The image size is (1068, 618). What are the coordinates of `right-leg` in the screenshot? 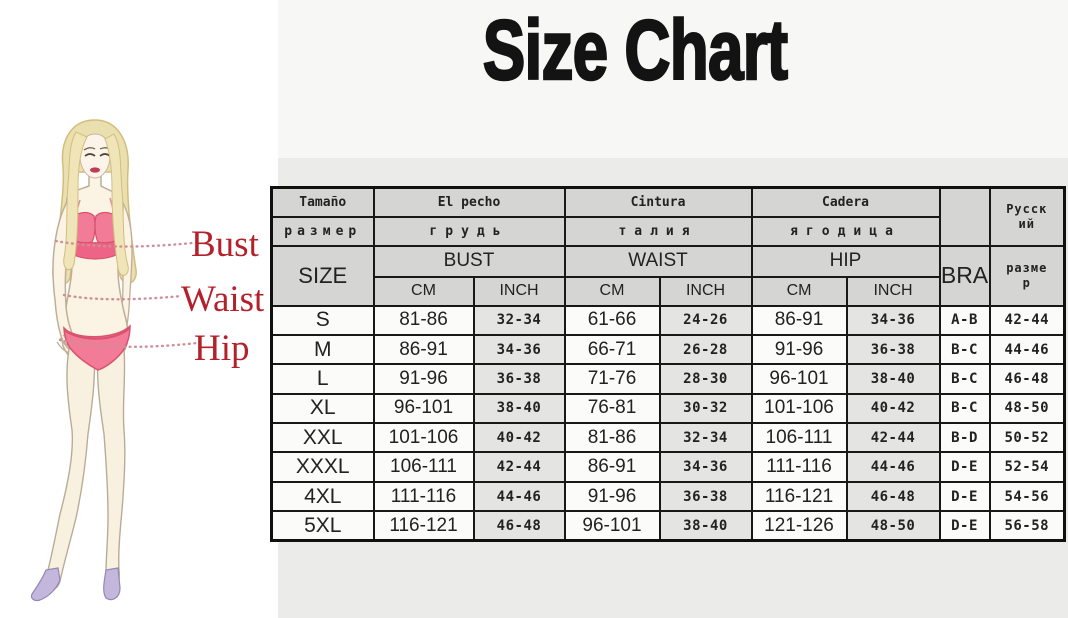 It's located at (111, 469).